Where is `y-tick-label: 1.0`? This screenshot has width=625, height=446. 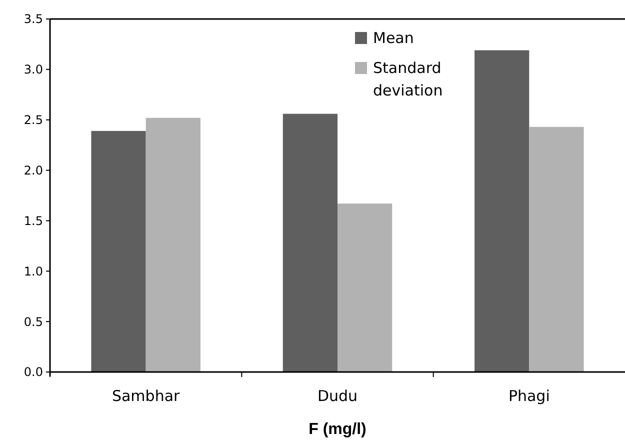 y-tick-label: 1.0 is located at coordinates (33, 271).